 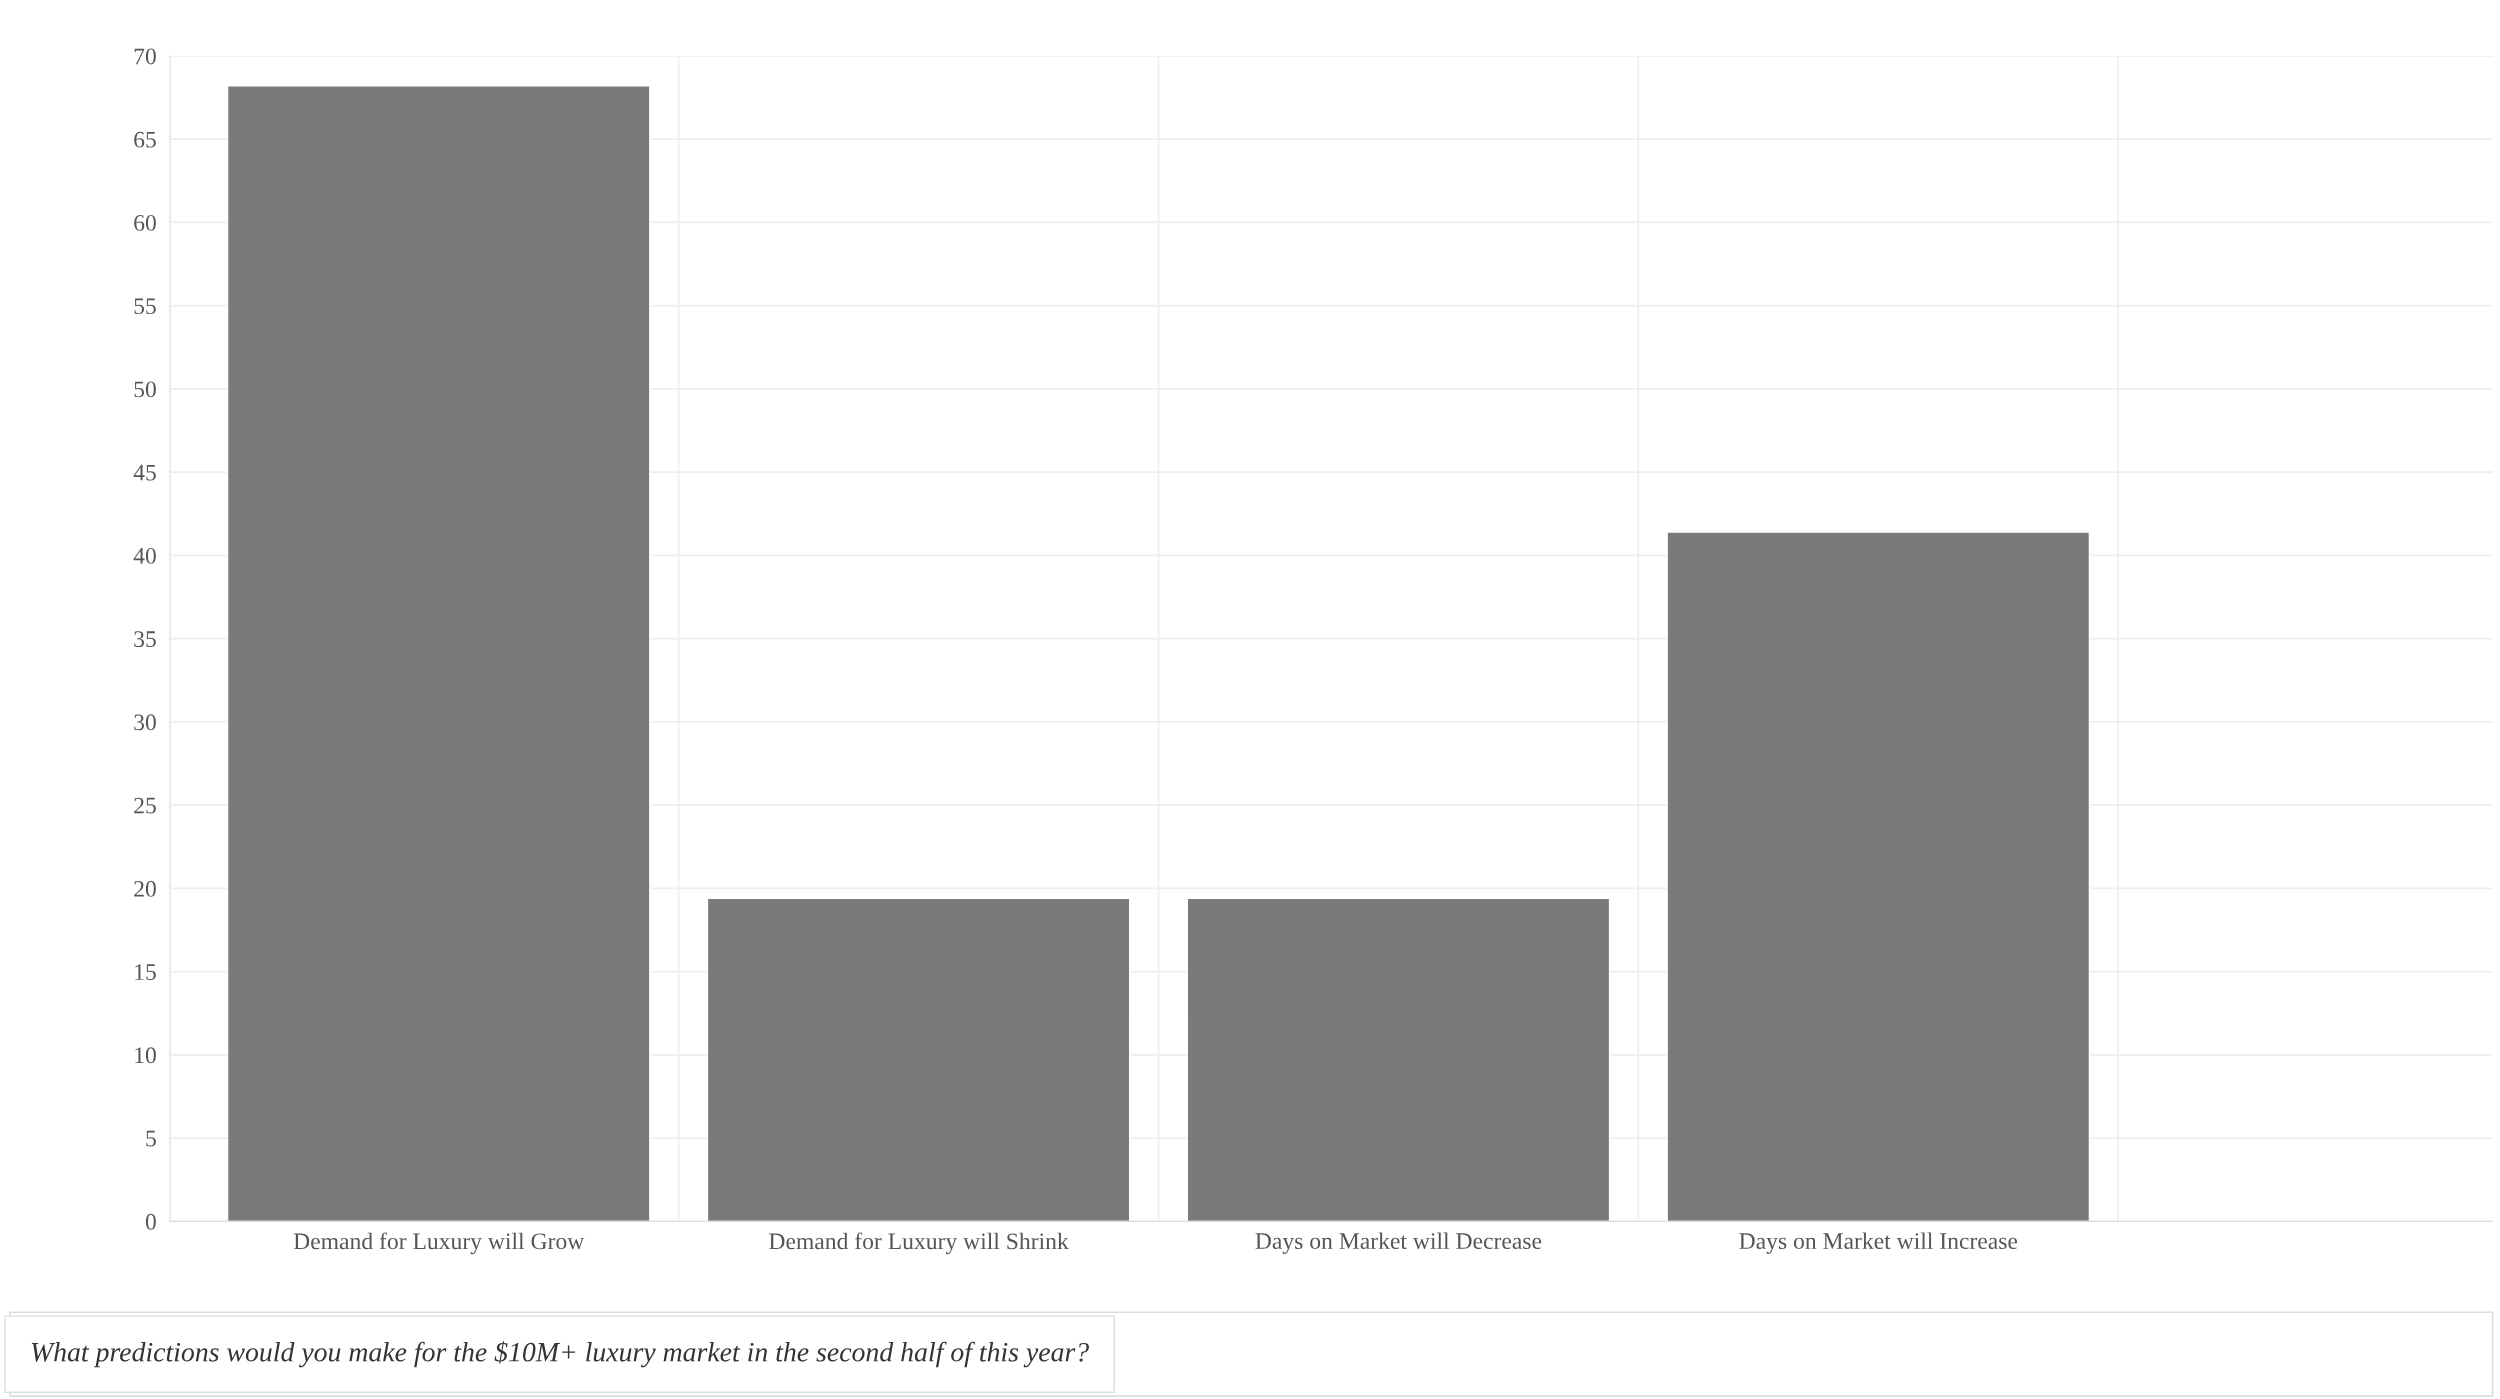 What do you see at coordinates (145, 1055) in the screenshot?
I see `y-tick-label: 10` at bounding box center [145, 1055].